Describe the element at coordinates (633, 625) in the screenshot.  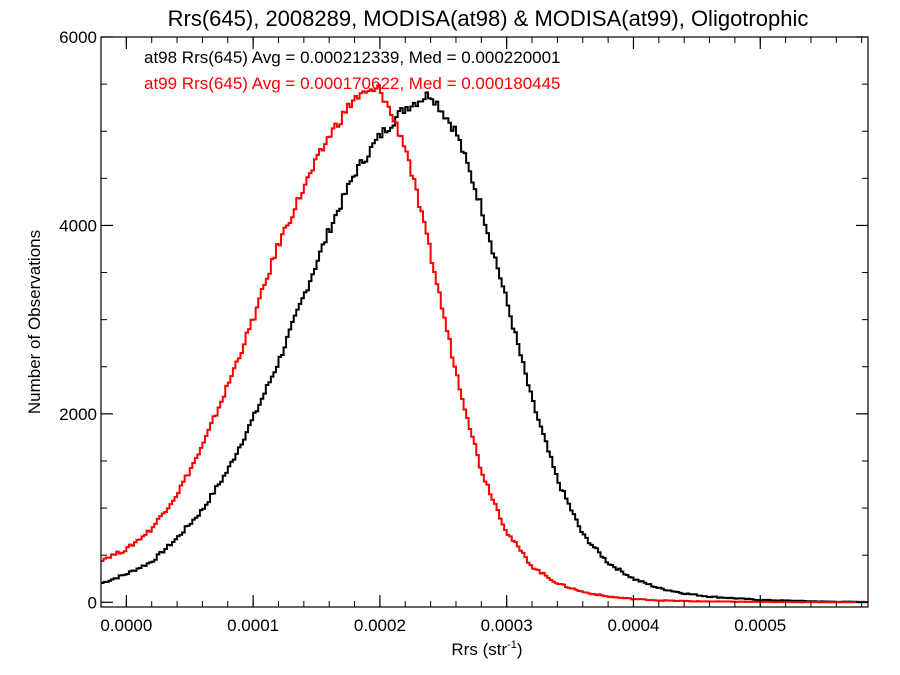
I see `x-tick-label: 0.0004` at that location.